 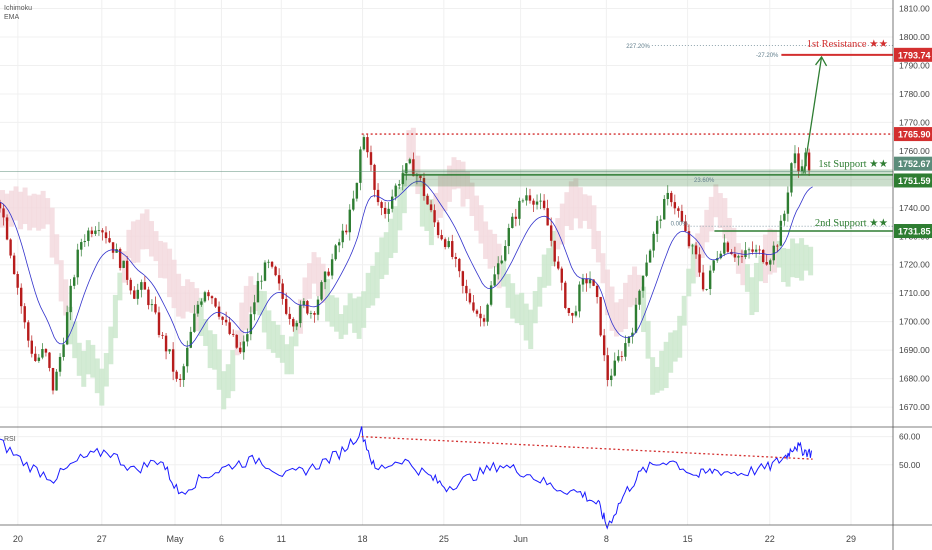 I want to click on y-tick-label: 1770.00, so click(x=914, y=122).